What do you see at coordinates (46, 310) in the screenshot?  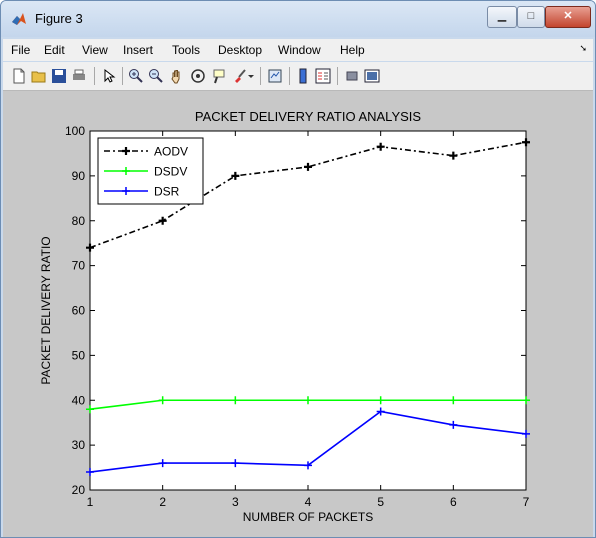 I see `y-axis-label: PACKET DELIVERY RATIO` at bounding box center [46, 310].